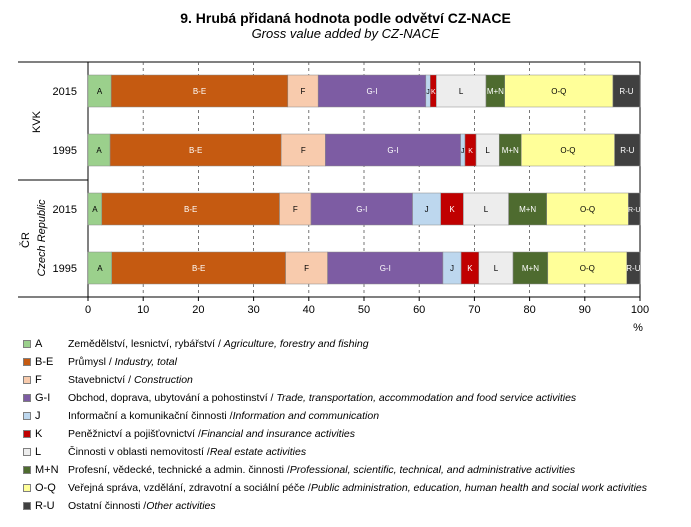 Image resolution: width=691 pixels, height=527 pixels. Describe the element at coordinates (585, 310) in the screenshot. I see `x-tick-label: 90` at that location.